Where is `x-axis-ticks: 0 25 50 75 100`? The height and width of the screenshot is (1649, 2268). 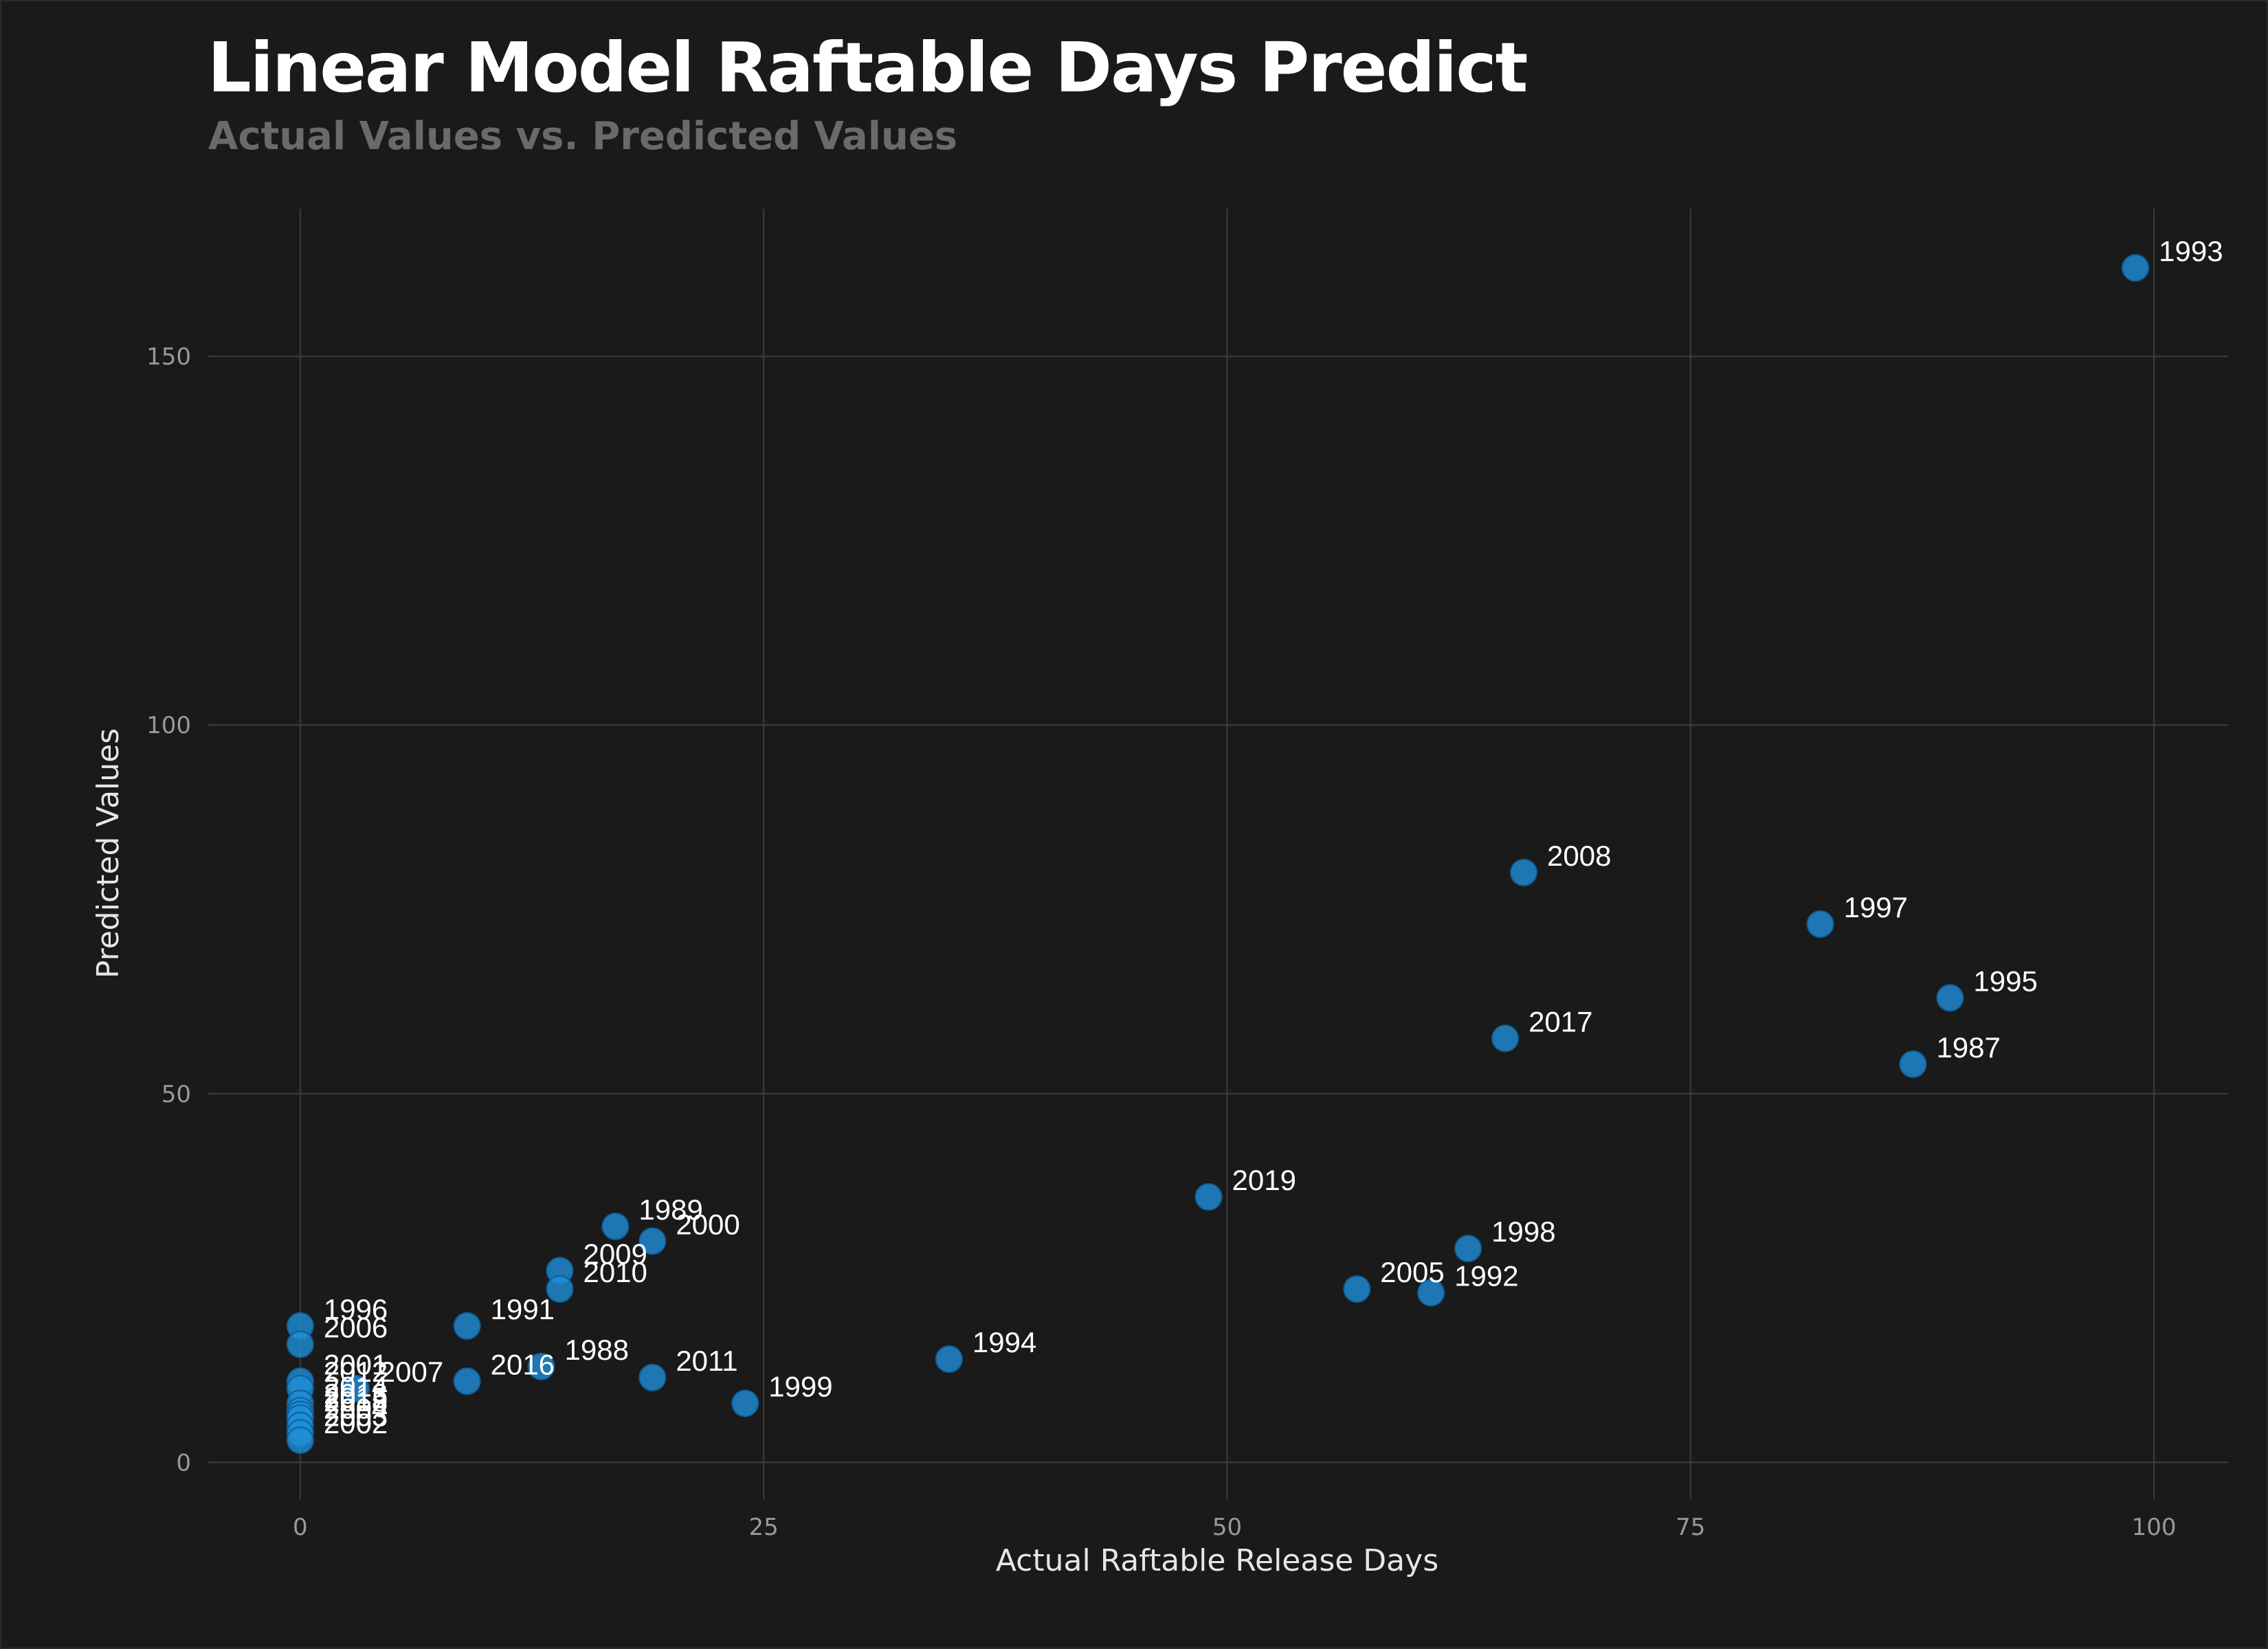 x-axis-ticks: 0 25 50 75 100 is located at coordinates (1235, 1528).